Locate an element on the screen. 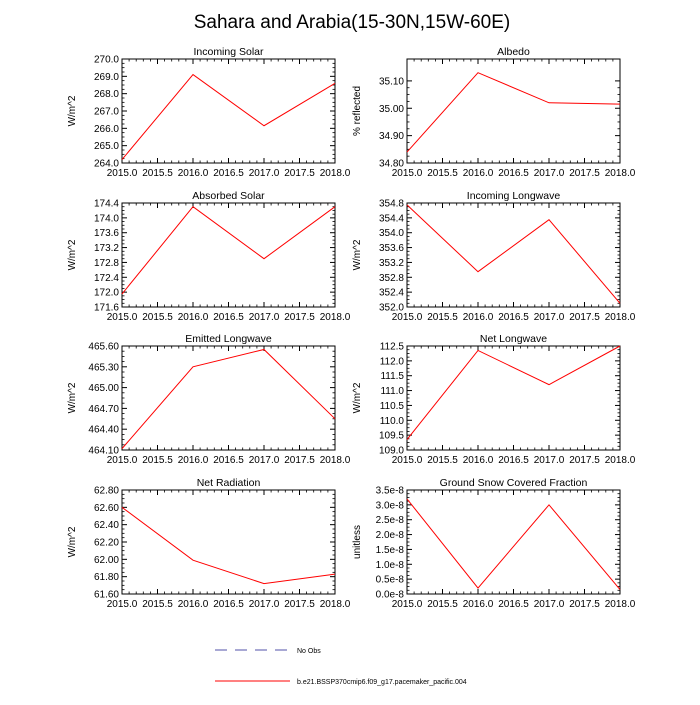 Image resolution: width=700 pixels, height=705 pixels. y-axis-label: % reflected is located at coordinates (357, 111).